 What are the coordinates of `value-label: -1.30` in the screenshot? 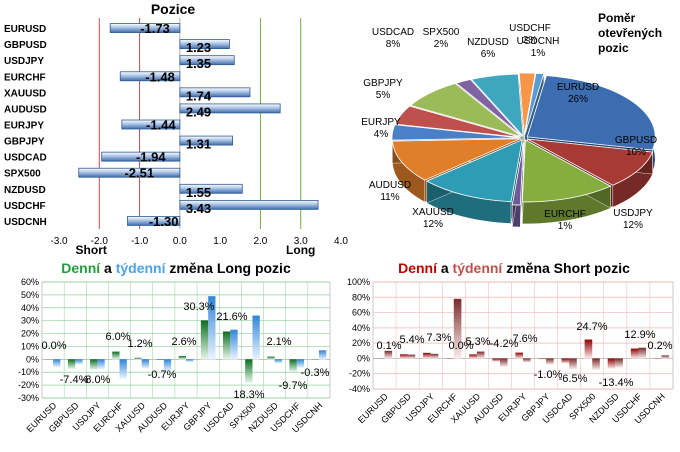 It's located at (164, 221).